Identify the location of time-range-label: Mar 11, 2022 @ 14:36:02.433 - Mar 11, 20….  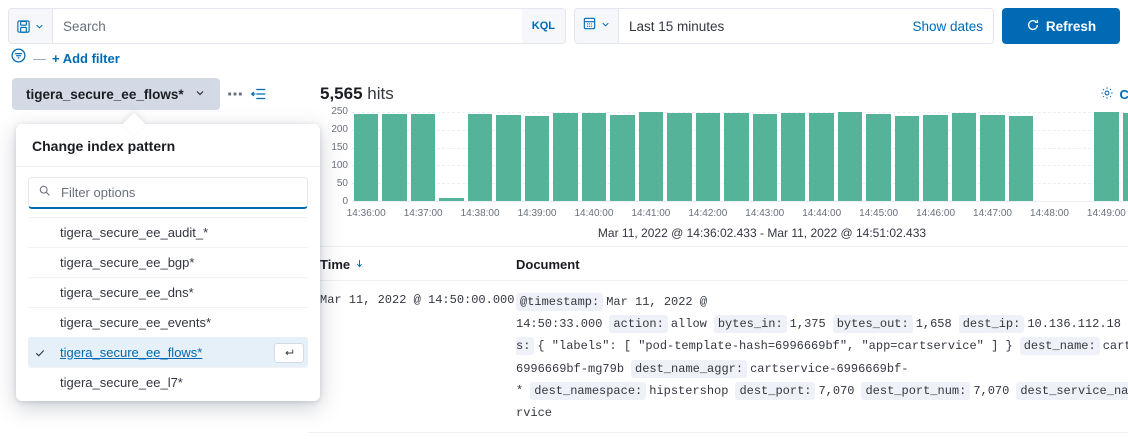
(762, 233).